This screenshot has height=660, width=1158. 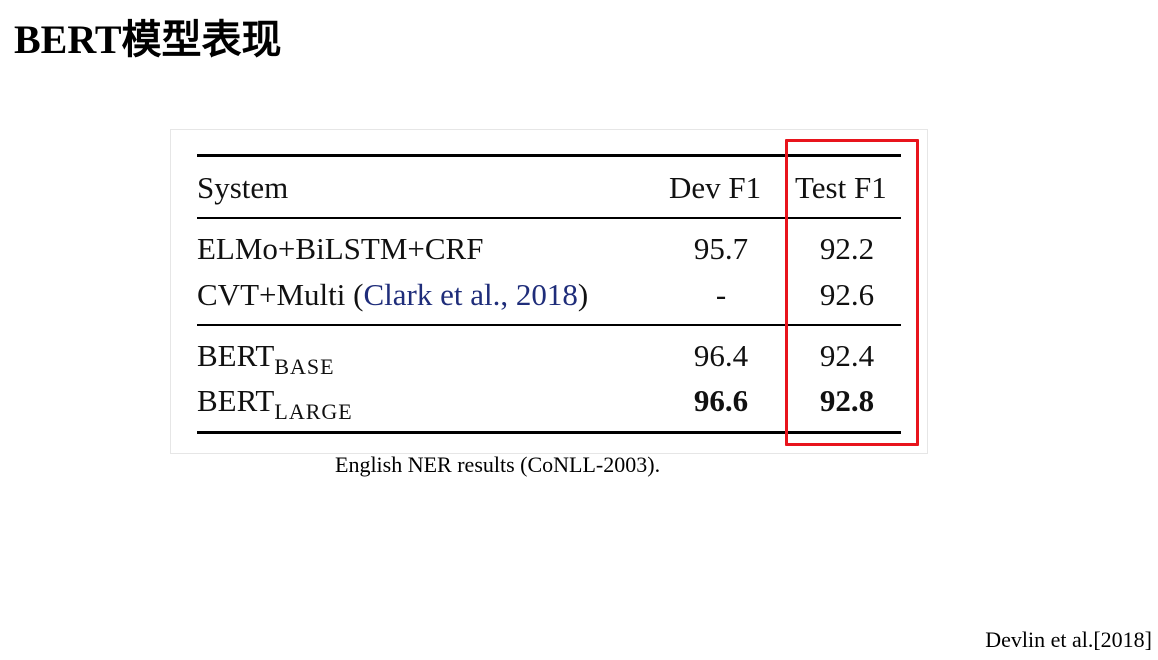 What do you see at coordinates (549, 325) in the screenshot?
I see `table-group-rule` at bounding box center [549, 325].